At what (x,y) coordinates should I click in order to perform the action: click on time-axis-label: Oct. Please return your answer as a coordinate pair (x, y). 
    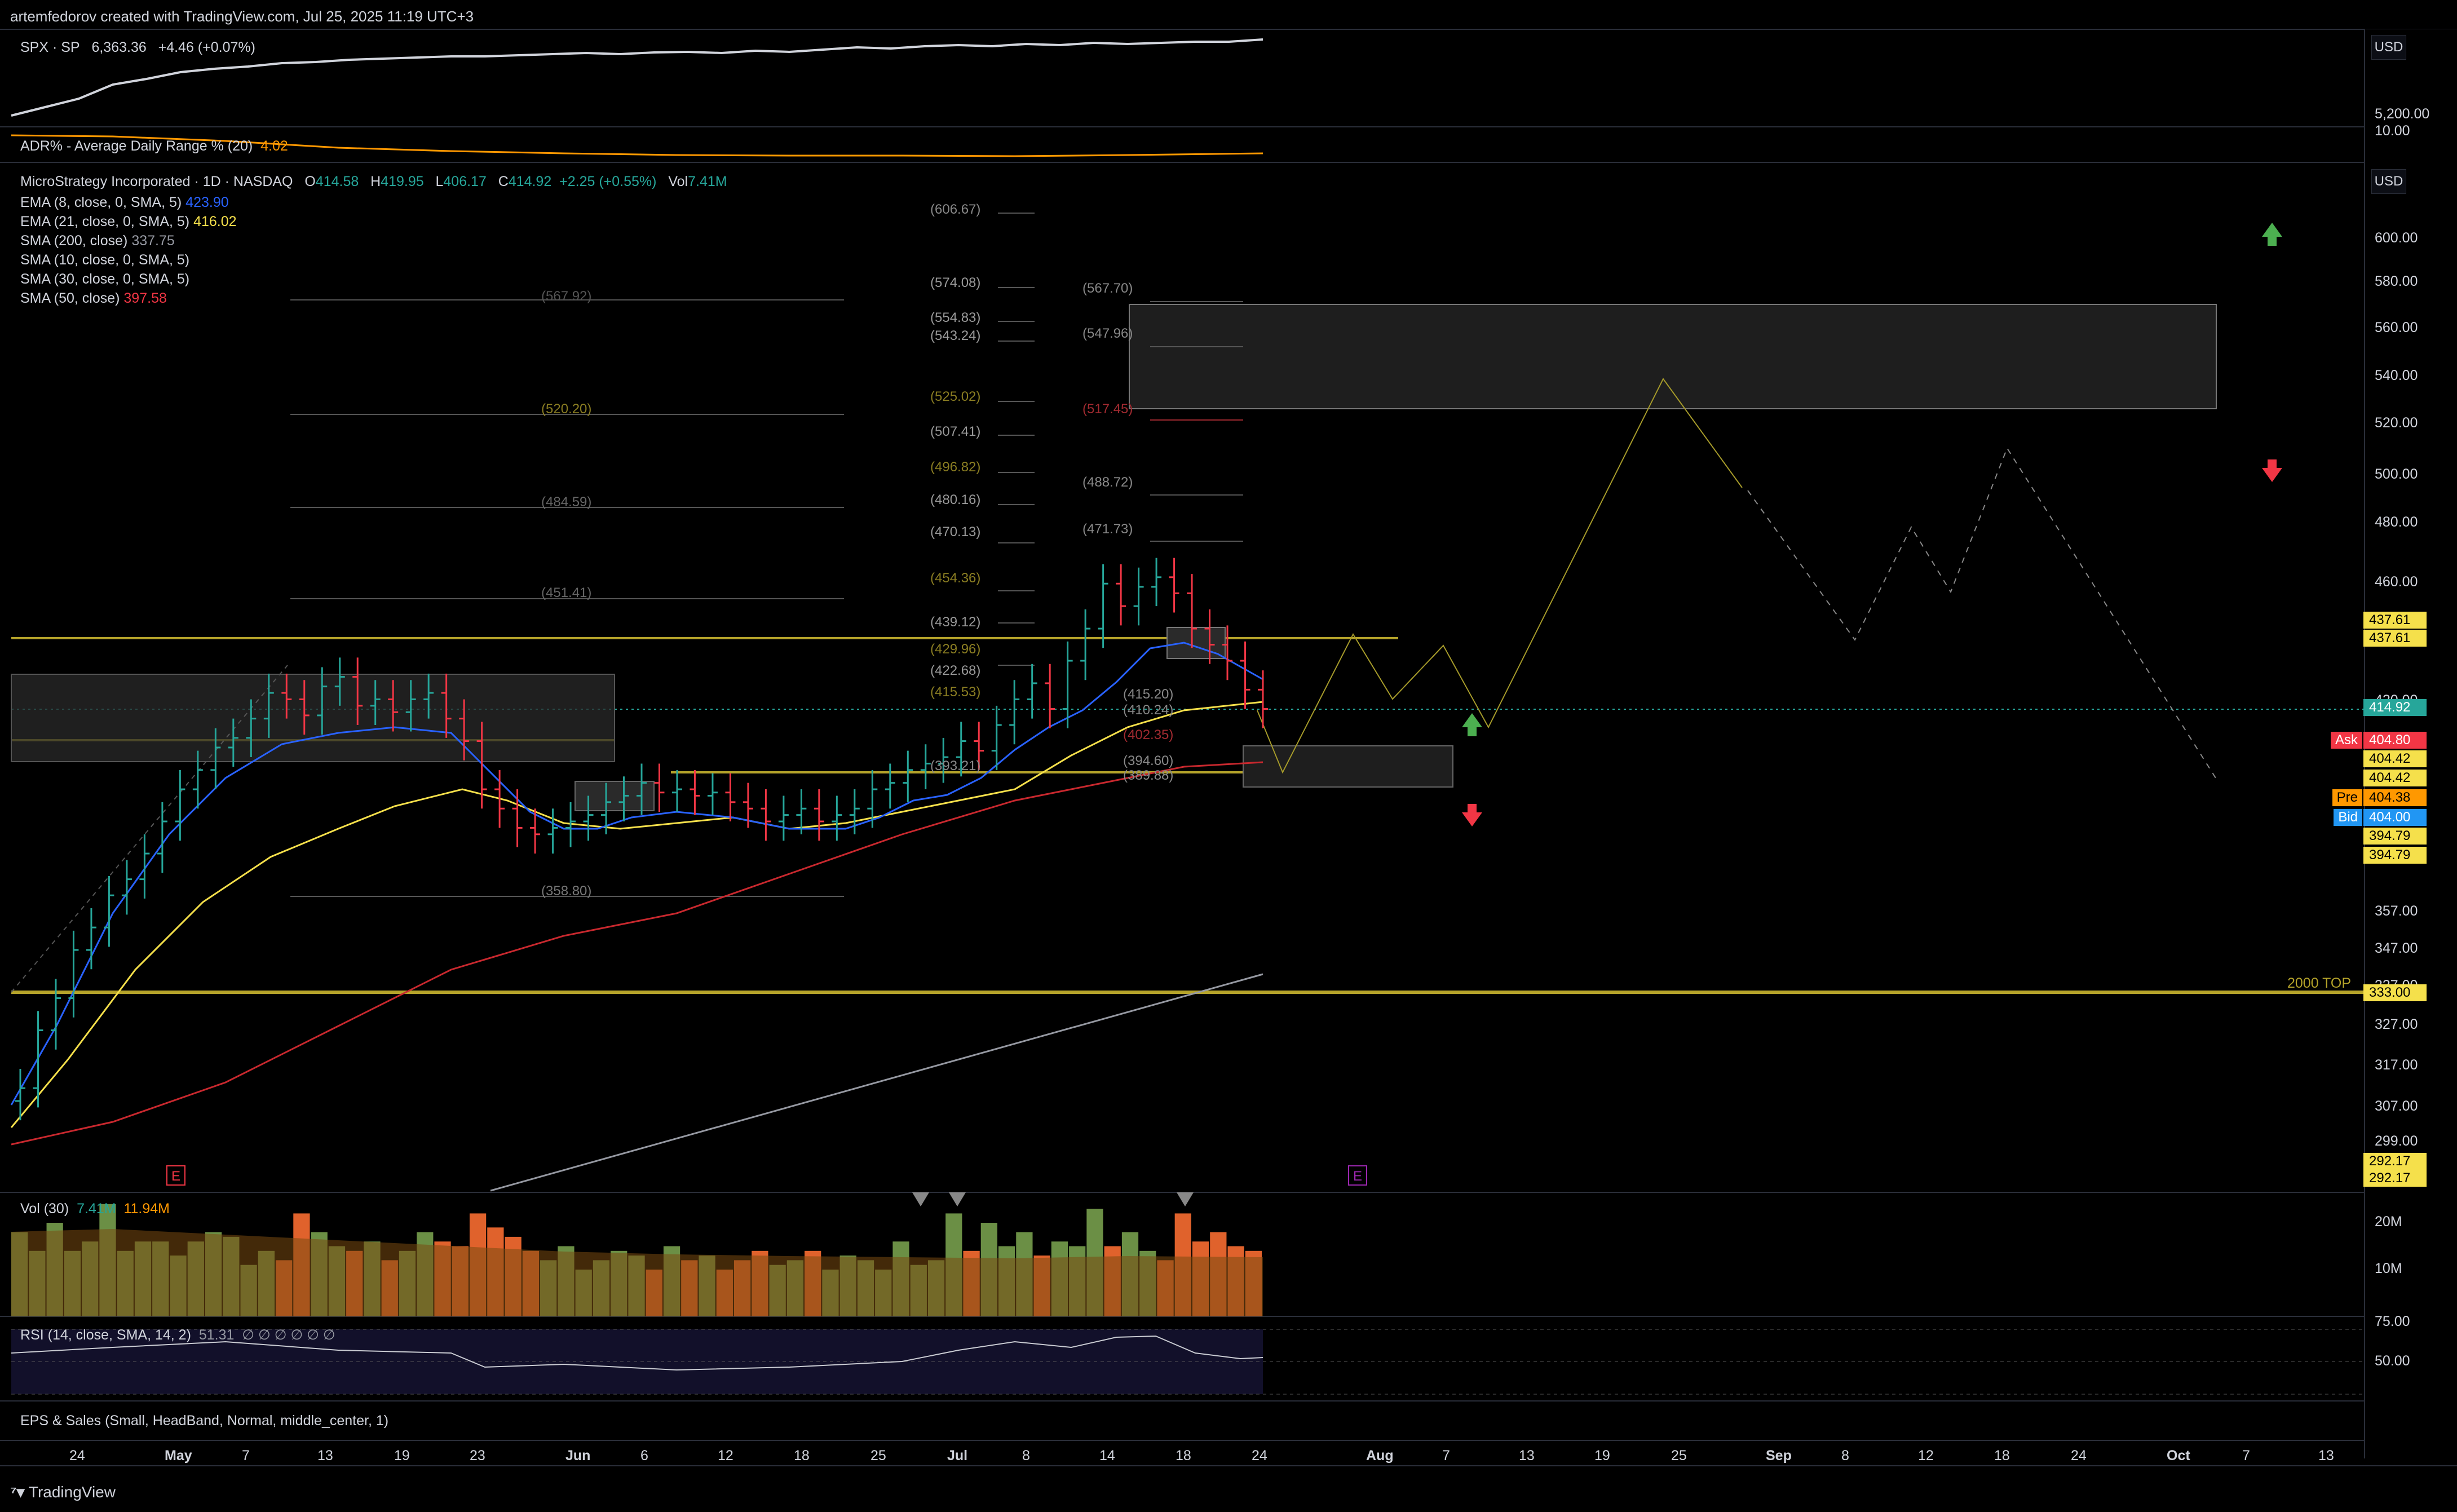
    Looking at the image, I should click on (2178, 1456).